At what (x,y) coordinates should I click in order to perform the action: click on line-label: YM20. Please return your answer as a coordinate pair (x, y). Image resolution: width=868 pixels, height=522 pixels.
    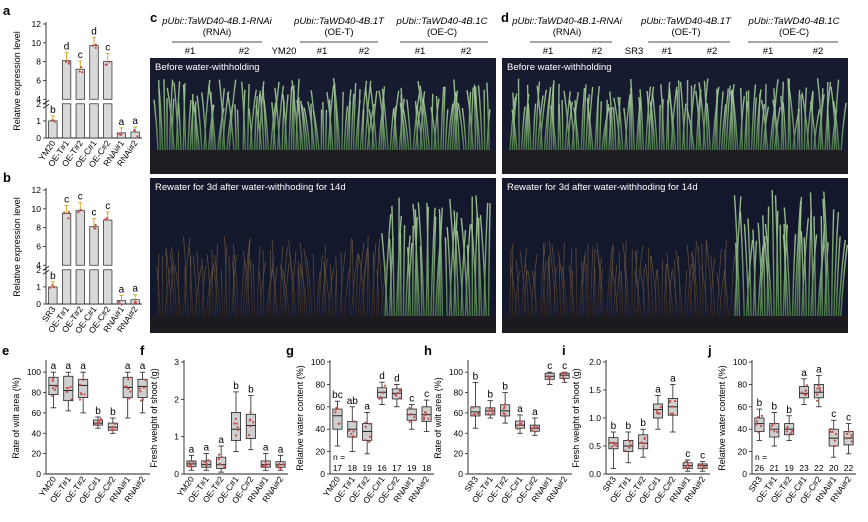
    Looking at the image, I should click on (284, 51).